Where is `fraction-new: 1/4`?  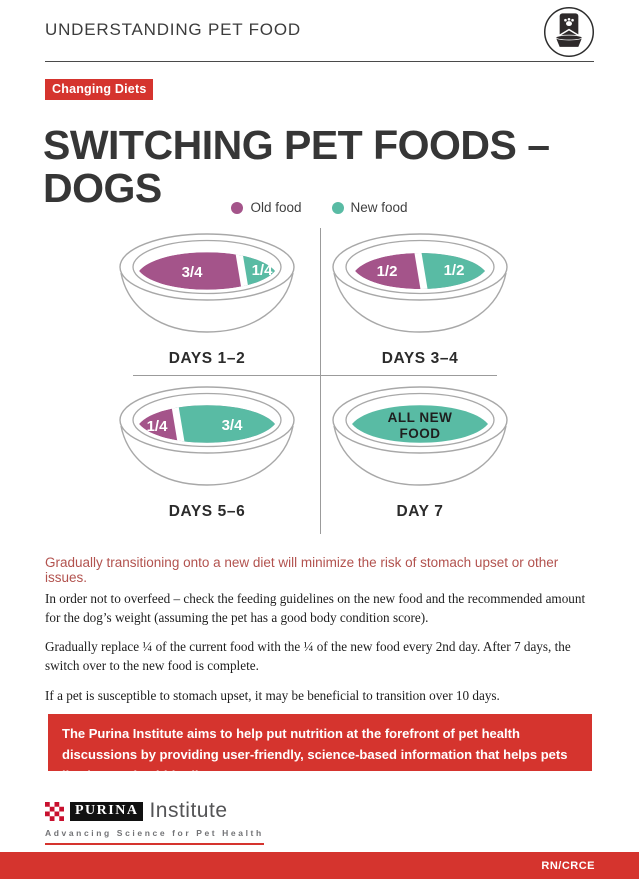 fraction-new: 1/4 is located at coordinates (263, 270).